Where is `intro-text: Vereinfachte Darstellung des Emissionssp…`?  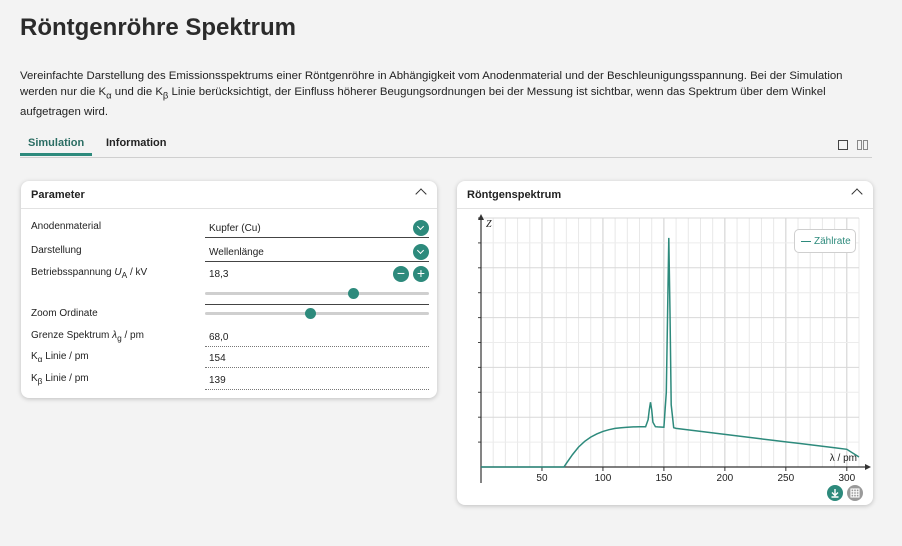 intro-text: Vereinfachte Darstellung des Emissionssp… is located at coordinates (431, 94).